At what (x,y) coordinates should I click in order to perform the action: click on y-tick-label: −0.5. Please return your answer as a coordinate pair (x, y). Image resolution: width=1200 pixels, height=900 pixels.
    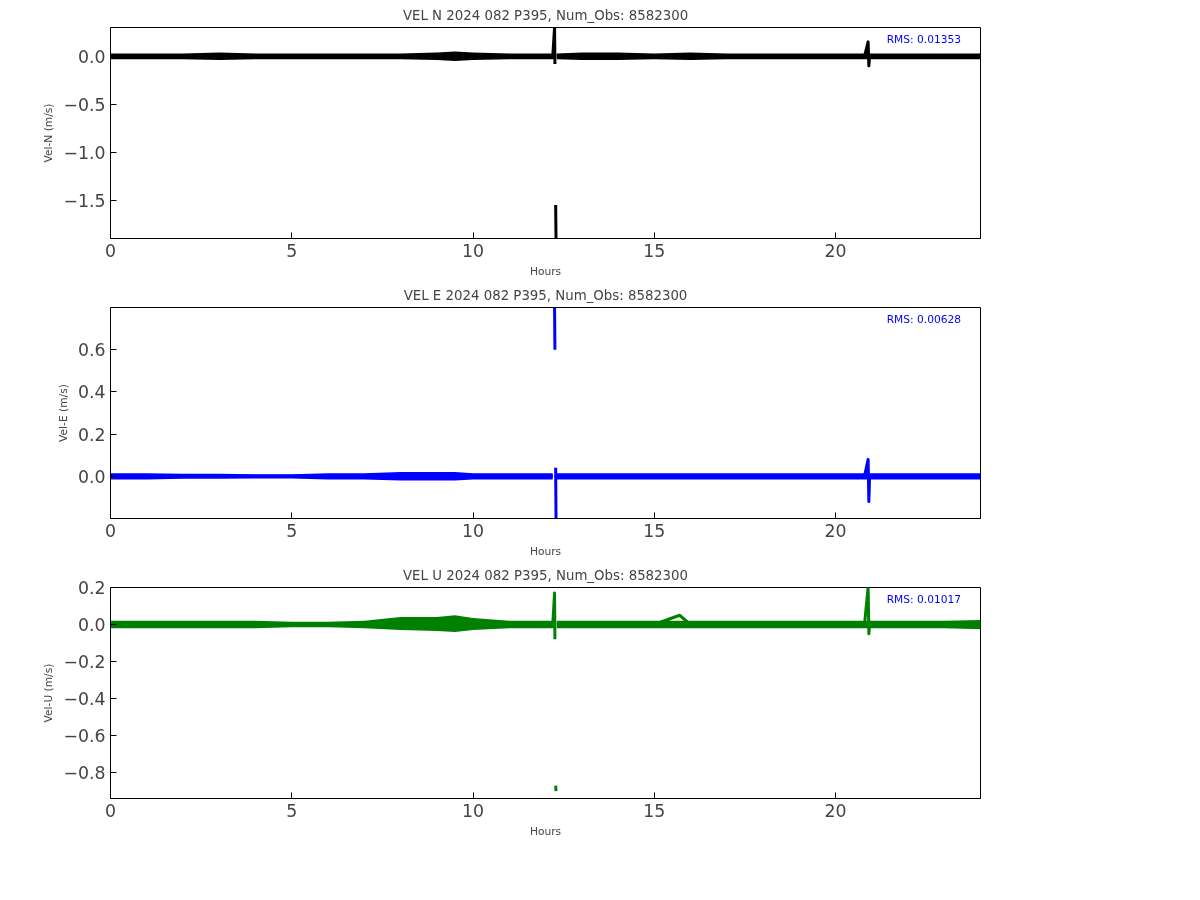
    Looking at the image, I should click on (84, 104).